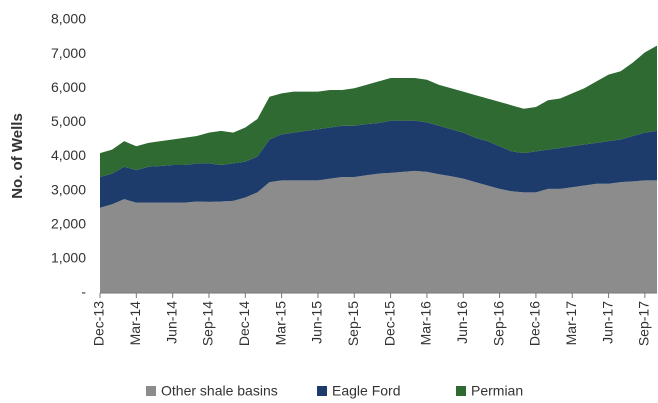  Describe the element at coordinates (497, 391) in the screenshot. I see `legend-label: Permian` at that location.